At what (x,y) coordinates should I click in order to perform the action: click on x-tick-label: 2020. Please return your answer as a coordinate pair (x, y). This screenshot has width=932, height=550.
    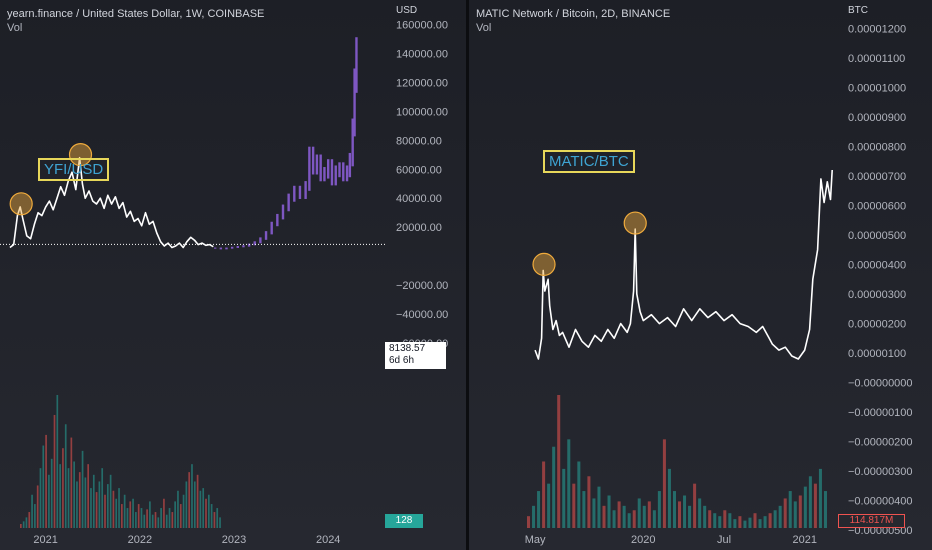
    Looking at the image, I should click on (643, 540).